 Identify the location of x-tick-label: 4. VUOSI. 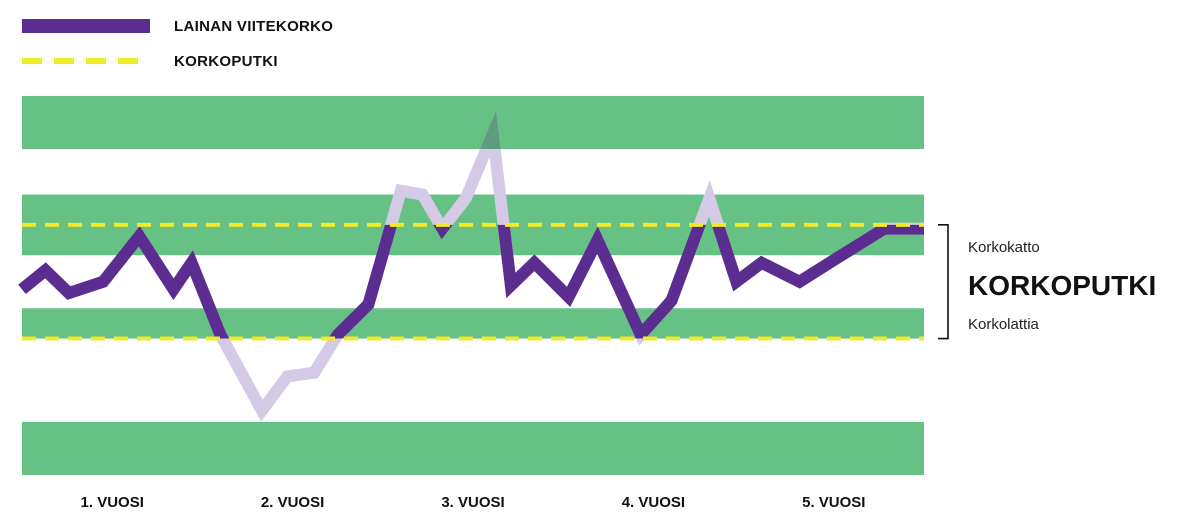
(653, 502).